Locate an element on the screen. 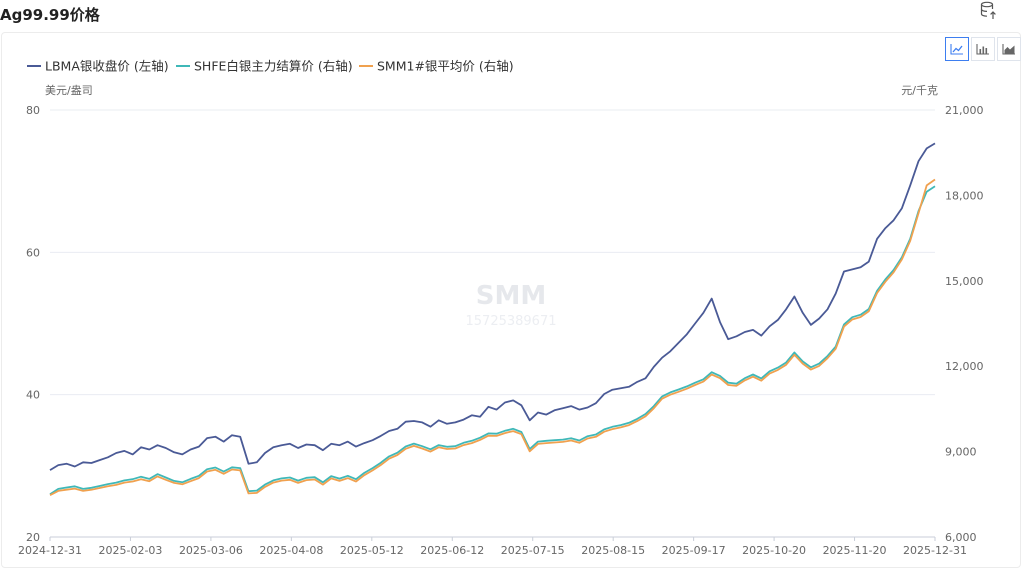  y-right-tick-label: 9,000 is located at coordinates (961, 452).